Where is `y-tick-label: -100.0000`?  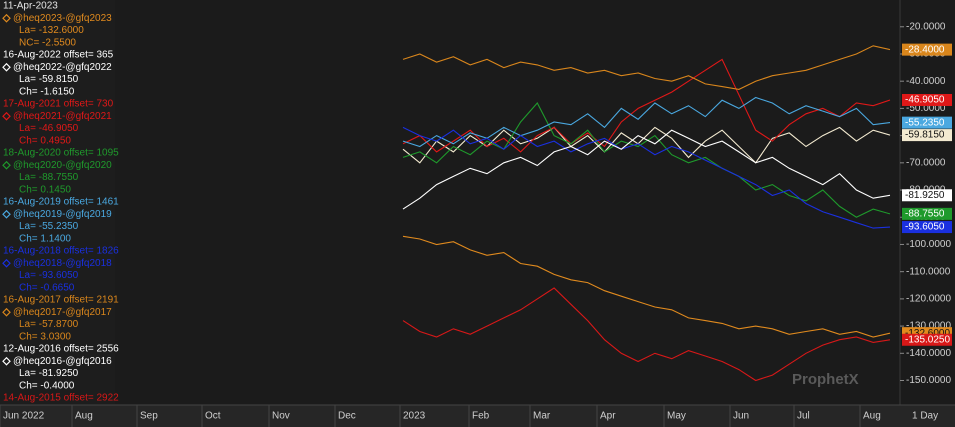
y-tick-label: -100.0000 is located at coordinates (928, 244).